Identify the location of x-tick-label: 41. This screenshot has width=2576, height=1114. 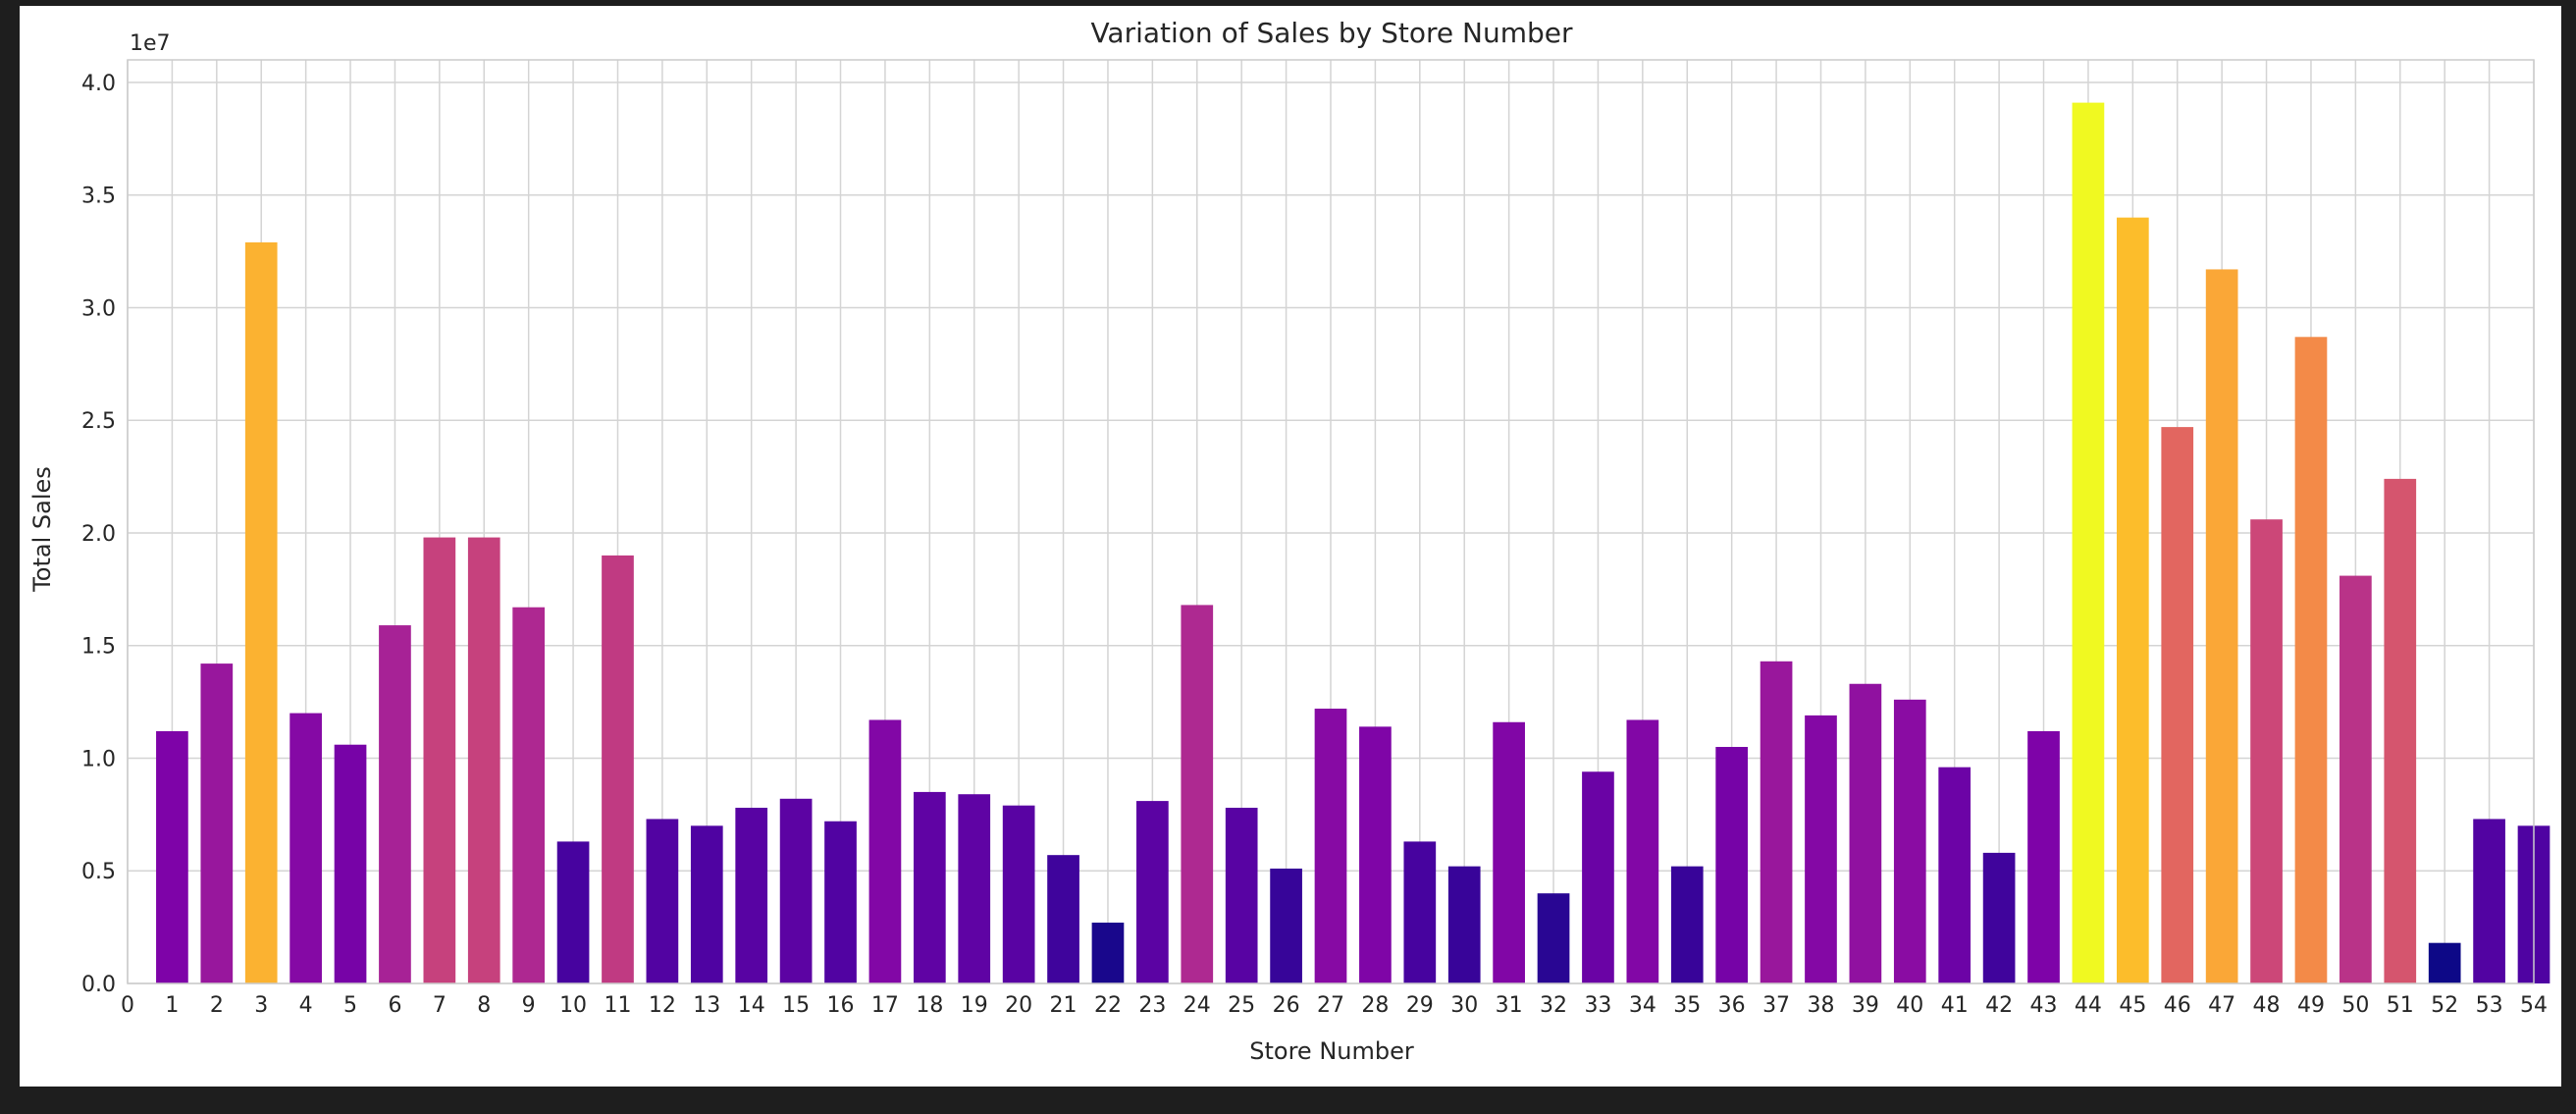
(1955, 1005).